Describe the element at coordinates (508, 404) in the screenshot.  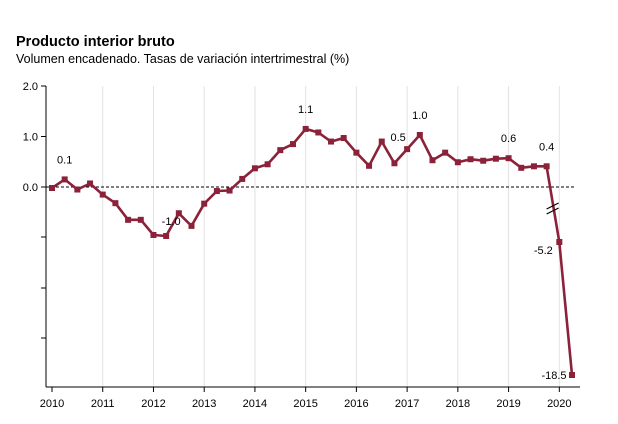
I see `x-tick-label: 2019` at that location.